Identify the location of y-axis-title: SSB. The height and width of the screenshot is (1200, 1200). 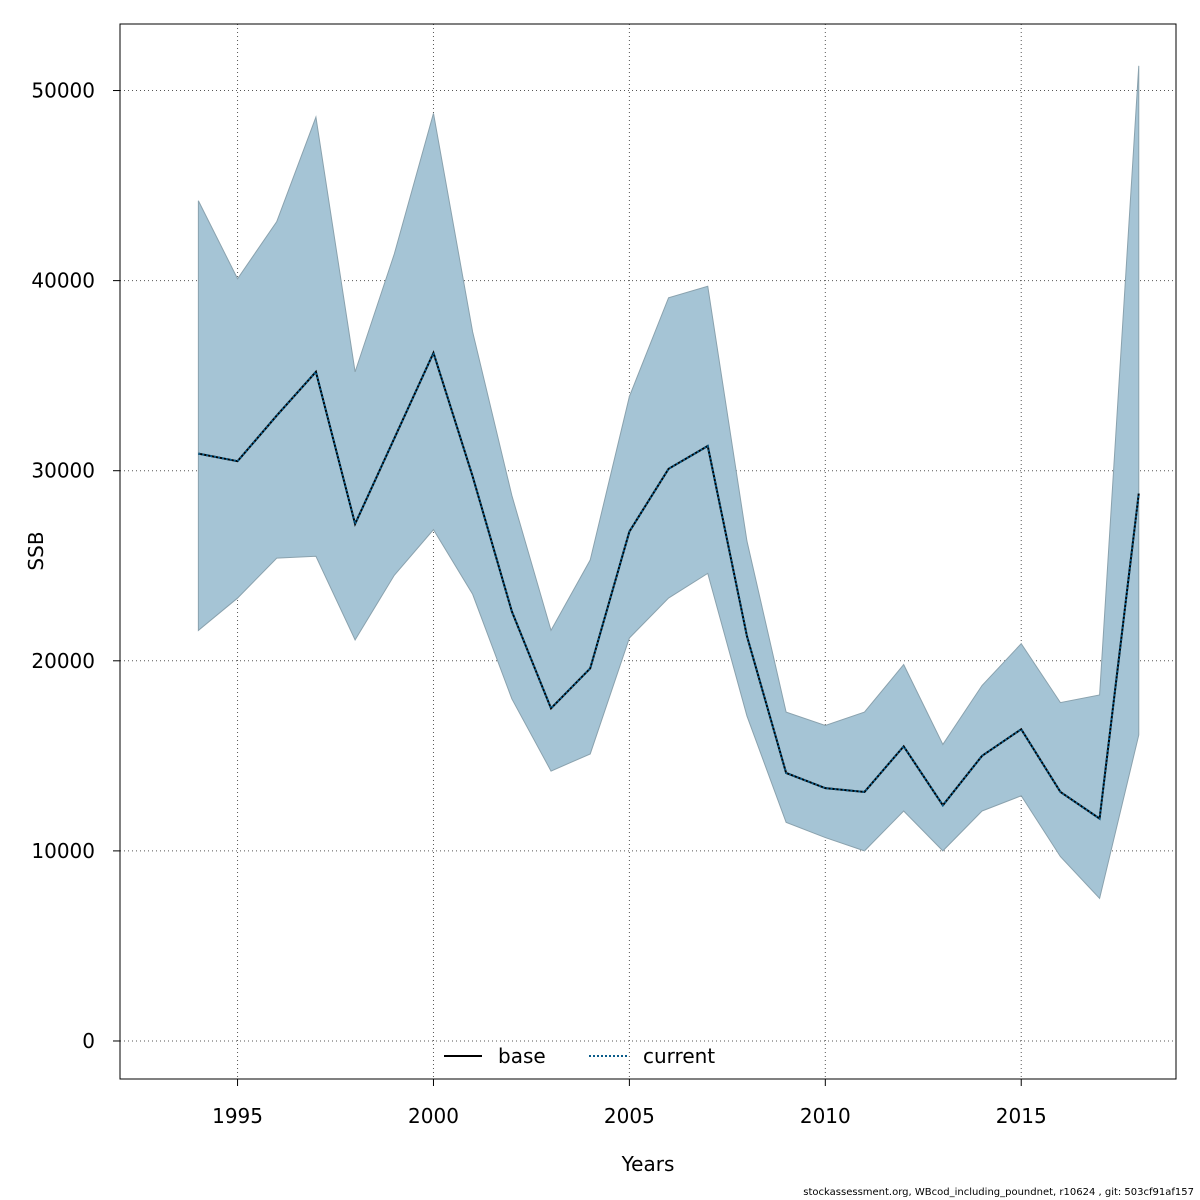
(36, 550).